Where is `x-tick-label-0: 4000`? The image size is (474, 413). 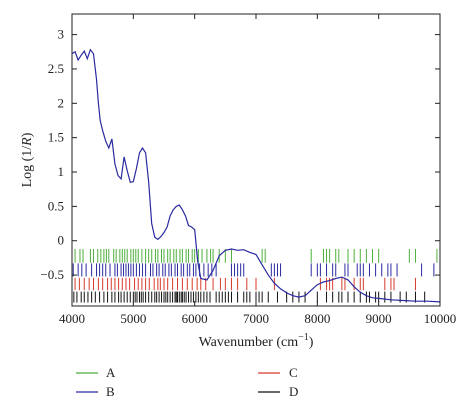 x-tick-label-0: 4000 is located at coordinates (72, 318).